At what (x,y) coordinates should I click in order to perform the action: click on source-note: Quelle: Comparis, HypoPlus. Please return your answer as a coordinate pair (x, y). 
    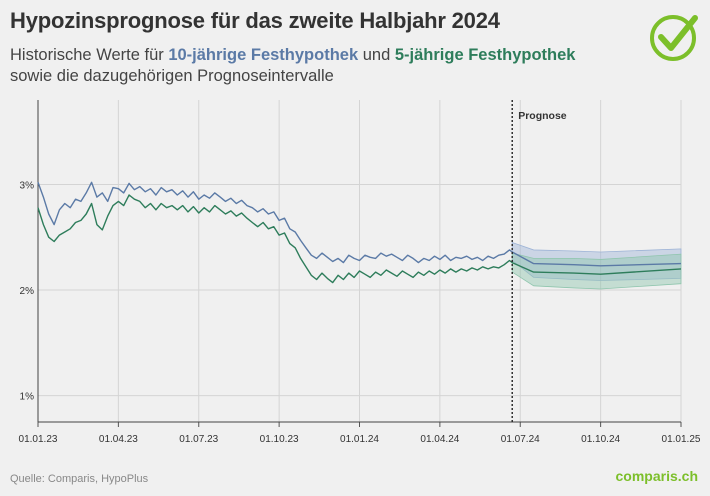
    Looking at the image, I should click on (79, 479).